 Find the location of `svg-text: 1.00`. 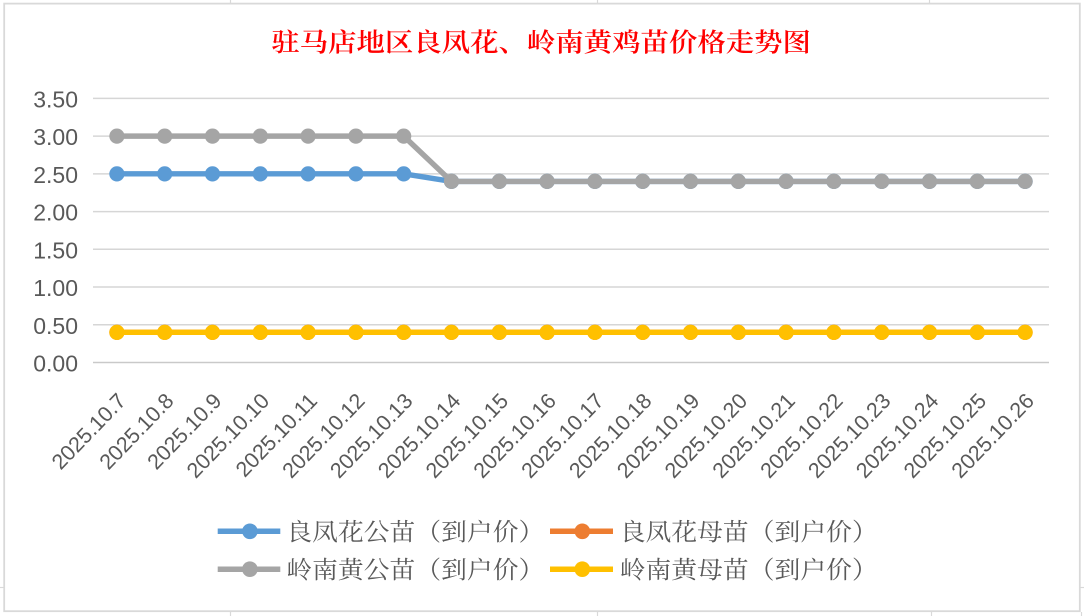

svg-text: 1.00 is located at coordinates (55, 288).